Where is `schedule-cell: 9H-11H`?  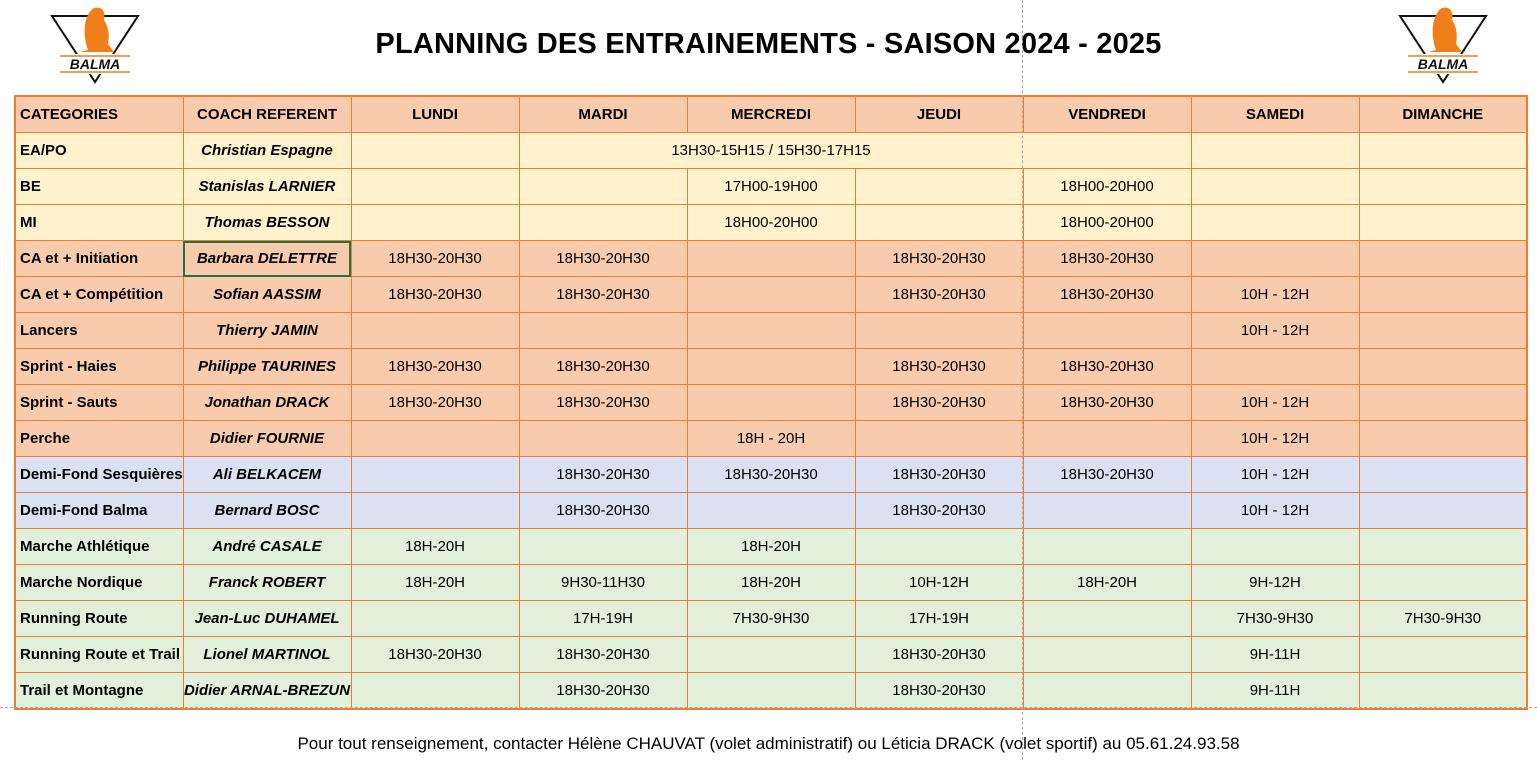
schedule-cell: 9H-11H is located at coordinates (1275, 691).